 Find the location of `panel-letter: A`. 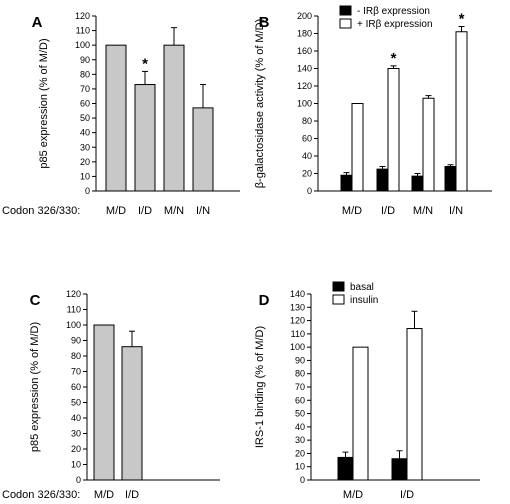

panel-letter: A is located at coordinates (37, 22).